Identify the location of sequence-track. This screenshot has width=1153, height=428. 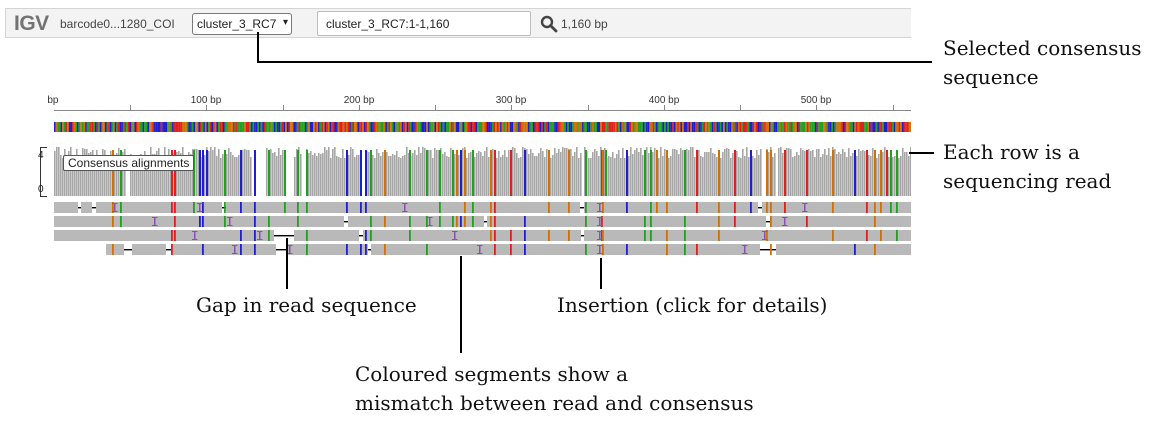
(482, 127).